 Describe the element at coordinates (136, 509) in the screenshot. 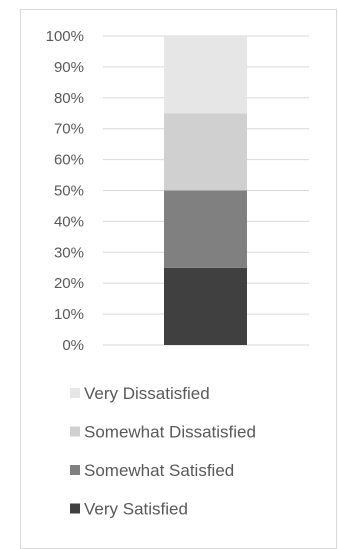

I see `legend-label: Very Satisfied` at that location.